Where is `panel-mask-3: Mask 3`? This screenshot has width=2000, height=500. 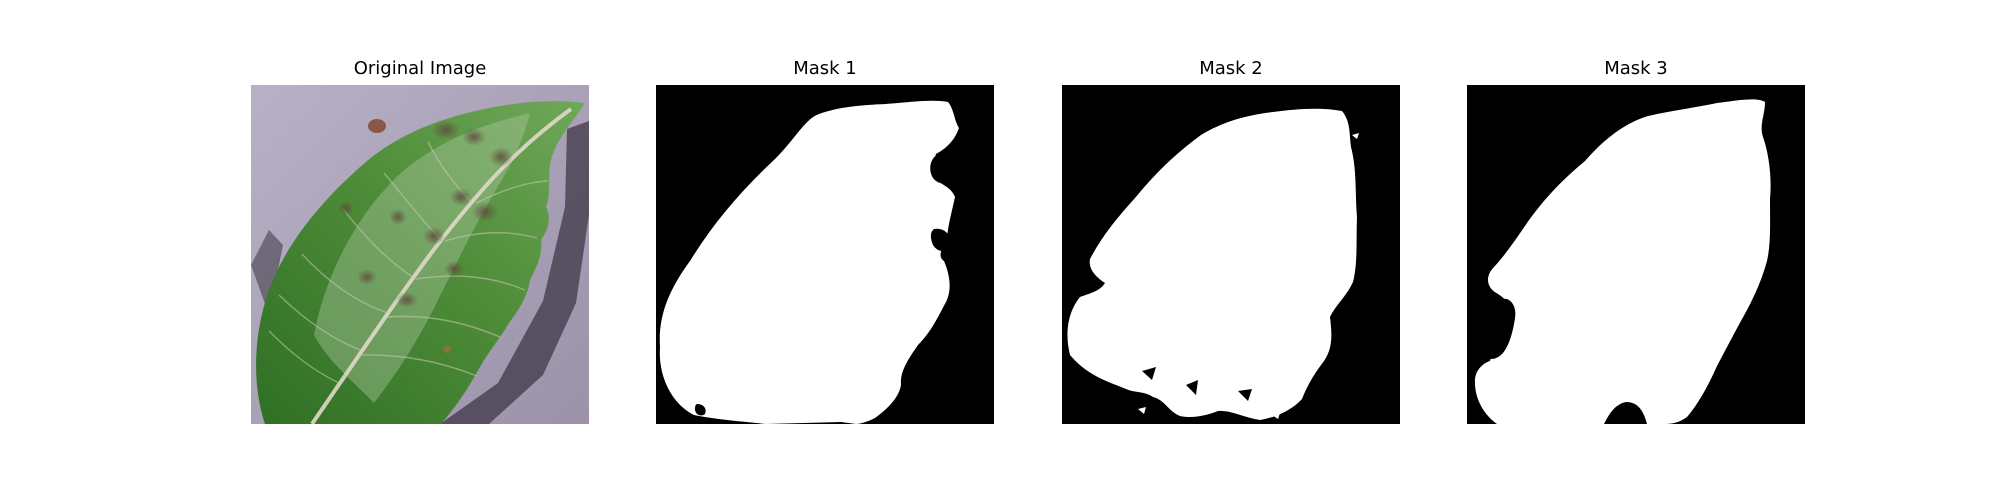
panel-mask-3: Mask 3 is located at coordinates (1636, 247).